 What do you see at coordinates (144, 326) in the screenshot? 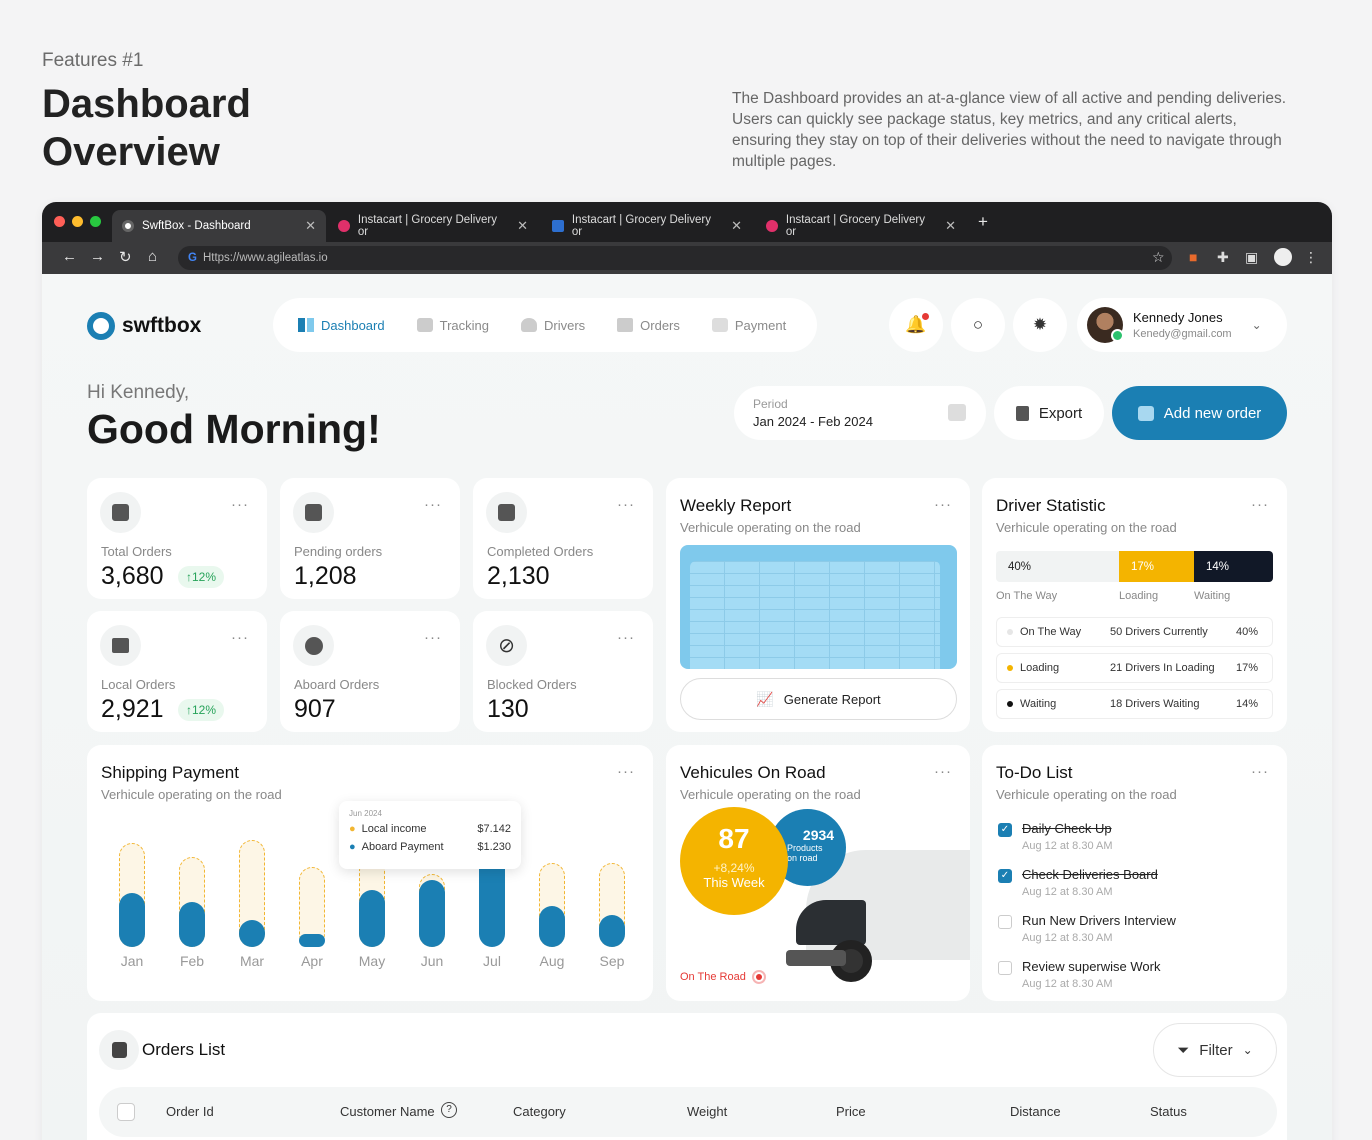
I see `brand-logo: swftbox` at bounding box center [144, 326].